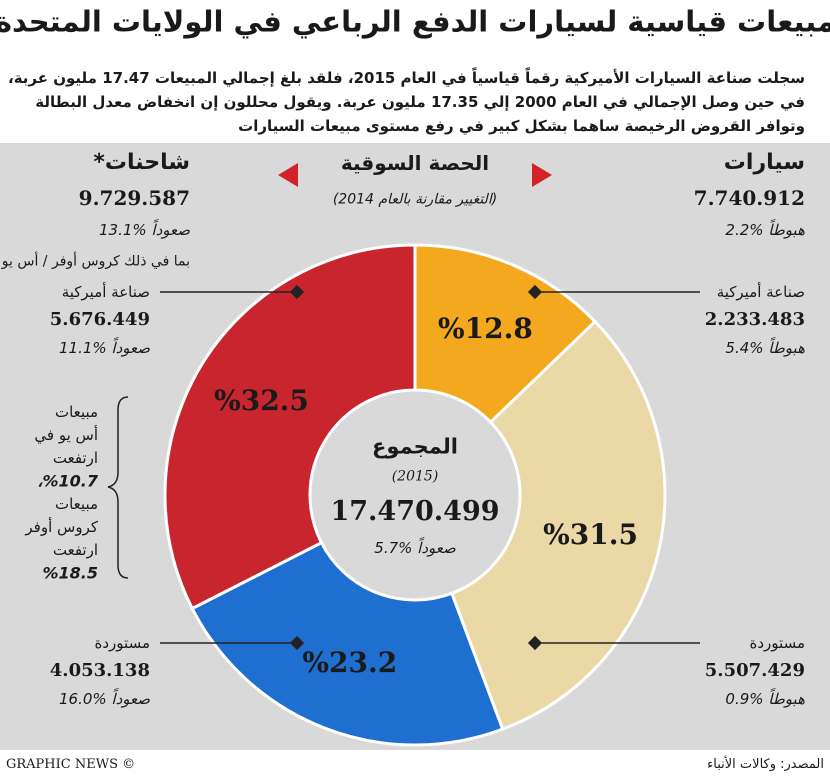  I want to click on side-note: أس يو في, so click(66, 435).